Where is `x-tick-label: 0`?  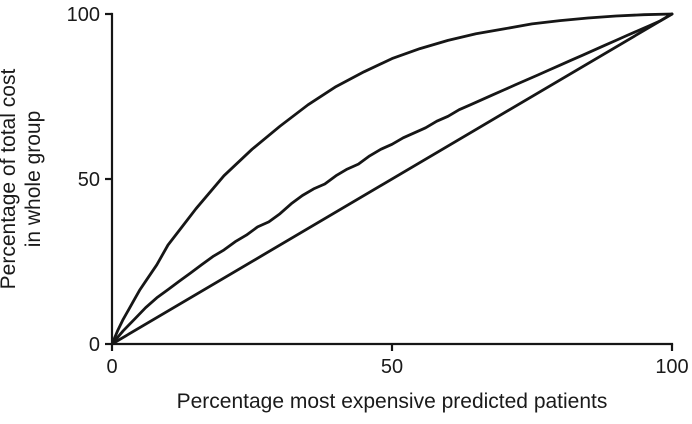
x-tick-label: 0 is located at coordinates (111, 367).